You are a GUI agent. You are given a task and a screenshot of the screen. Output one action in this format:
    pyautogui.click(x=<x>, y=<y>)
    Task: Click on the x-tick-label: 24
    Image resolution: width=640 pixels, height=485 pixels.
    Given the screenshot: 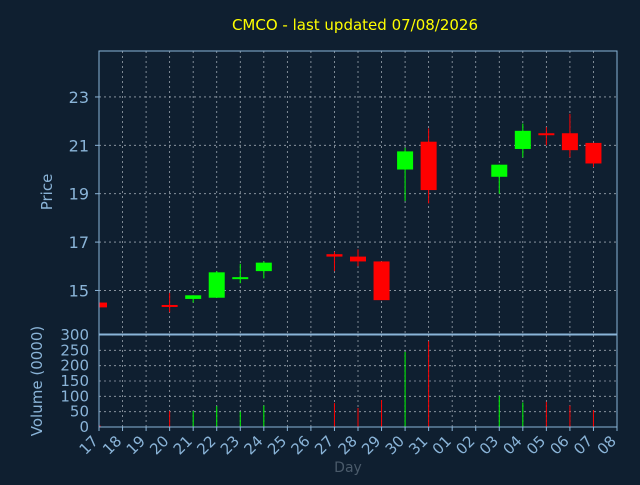 What is the action you would take?
    pyautogui.click(x=253, y=445)
    